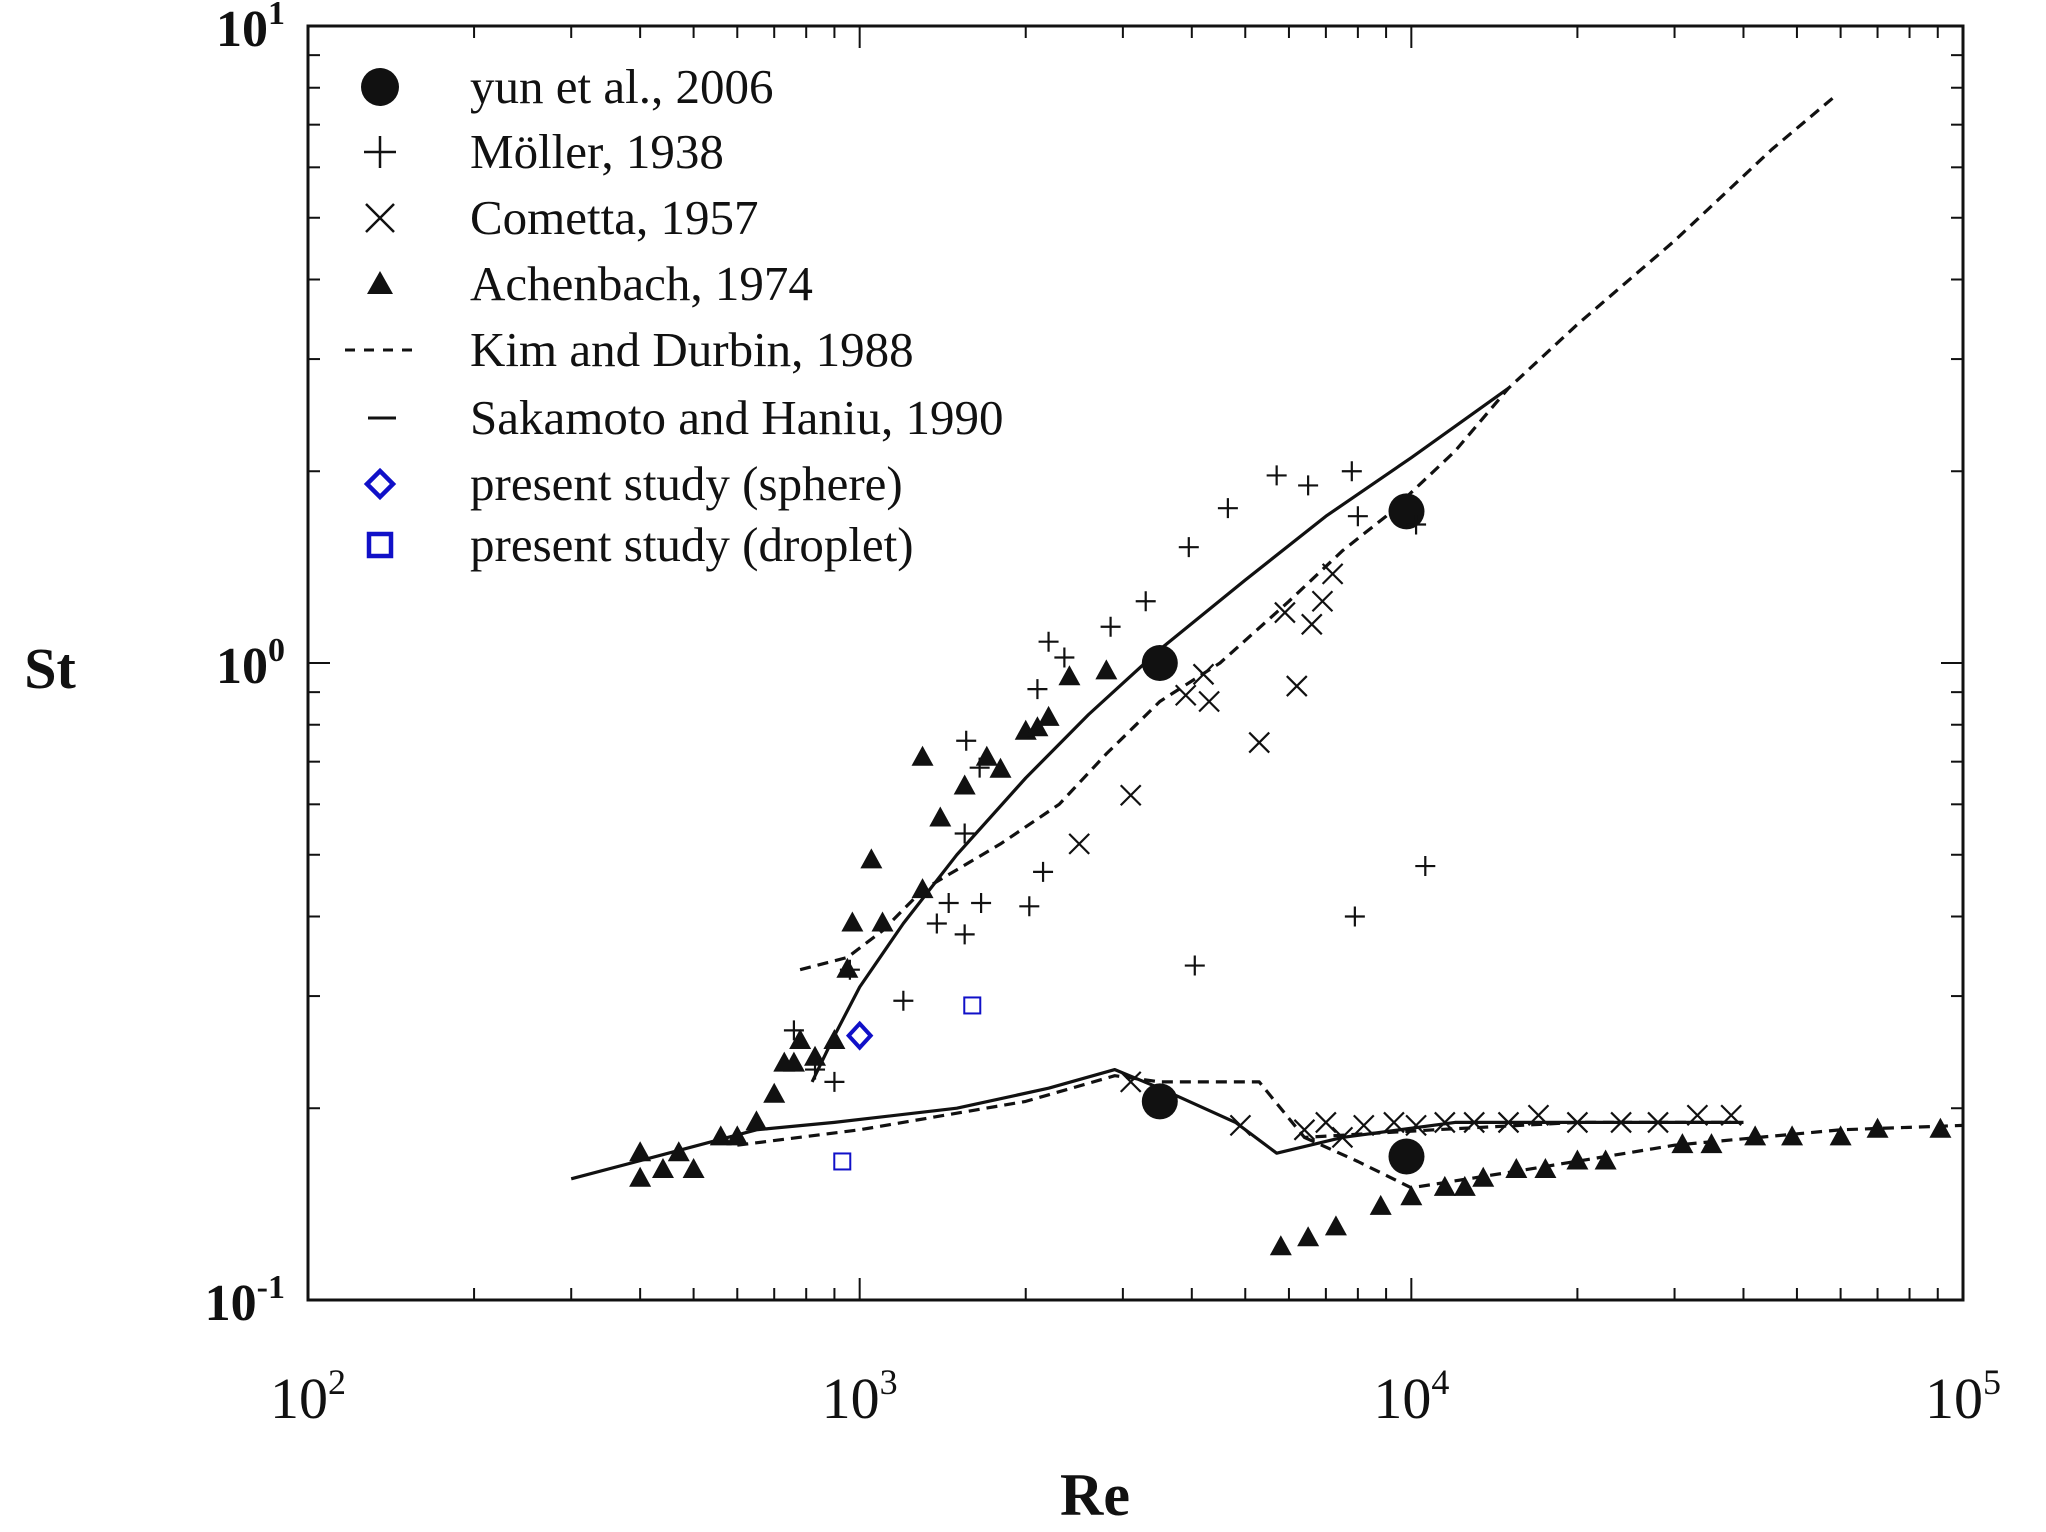 This screenshot has width=2046, height=1532. I want to click on y-tick-label: 10⁻¹, so click(245, 1300).